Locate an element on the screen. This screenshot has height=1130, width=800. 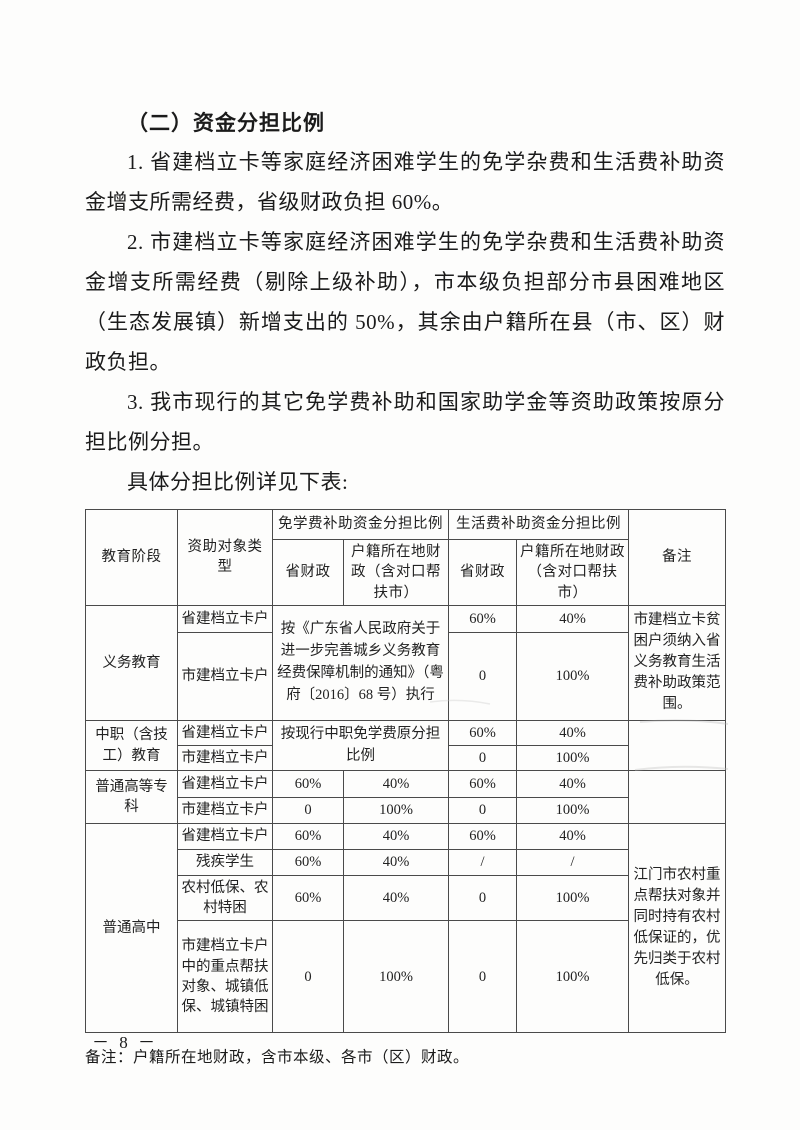
cell-remark-college is located at coordinates (677, 797).